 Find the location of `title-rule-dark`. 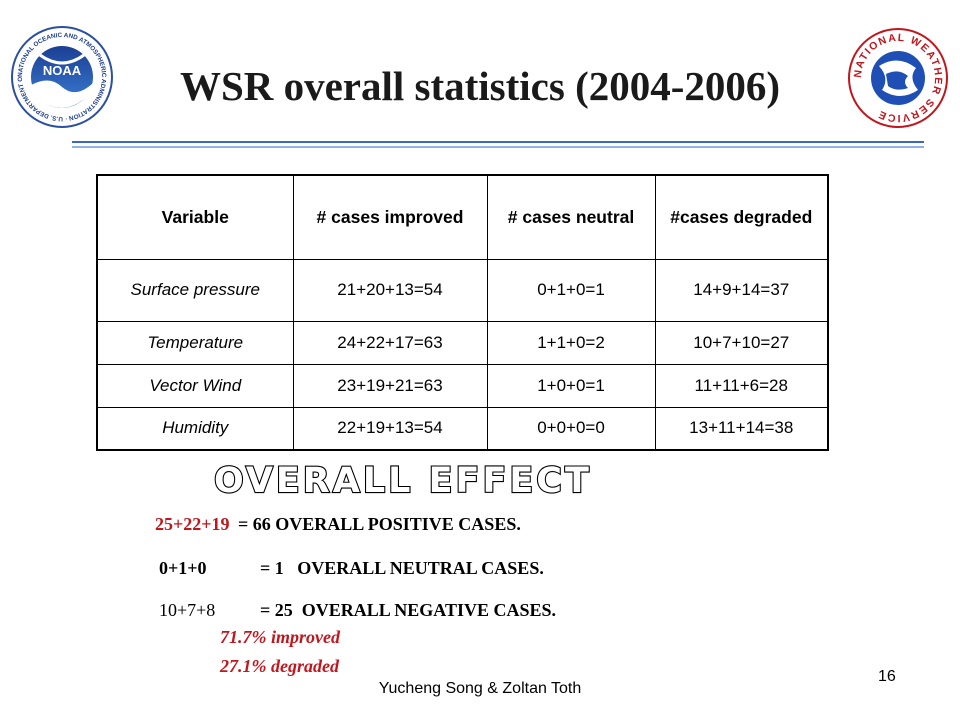

title-rule-dark is located at coordinates (498, 142).